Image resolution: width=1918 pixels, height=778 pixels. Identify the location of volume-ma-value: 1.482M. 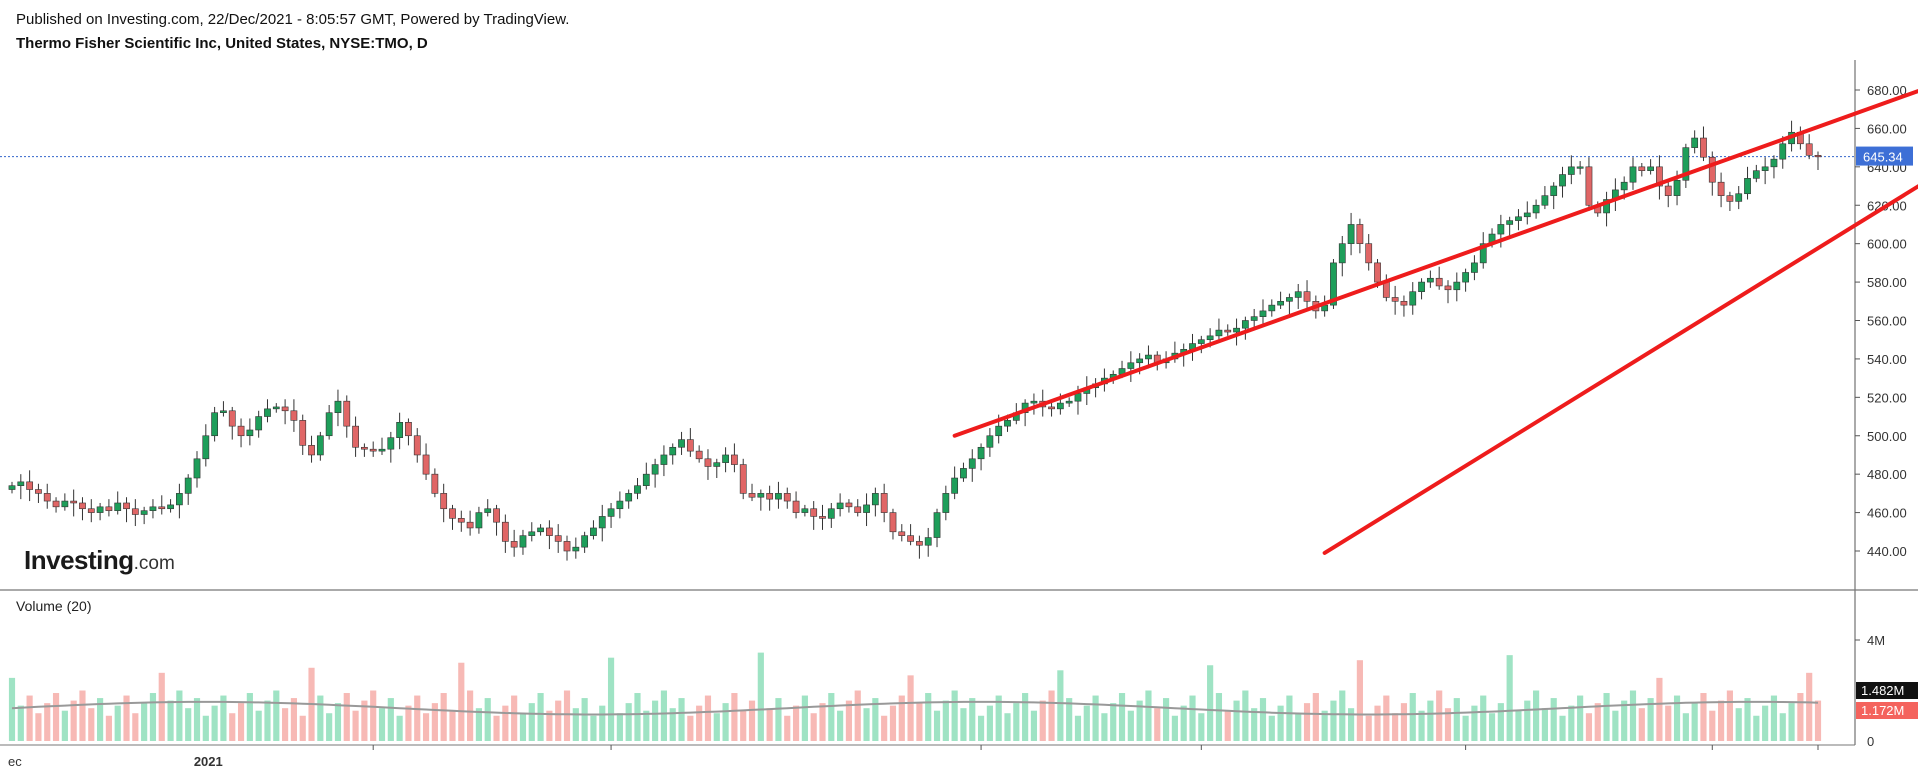
(1882, 690).